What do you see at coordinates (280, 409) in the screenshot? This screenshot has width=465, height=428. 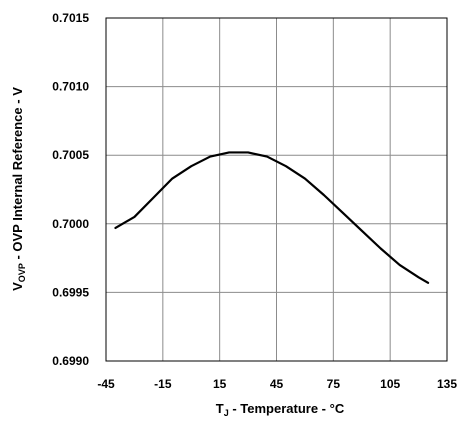 I see `x-axis-label: TJ - Temperature - °C` at bounding box center [280, 409].